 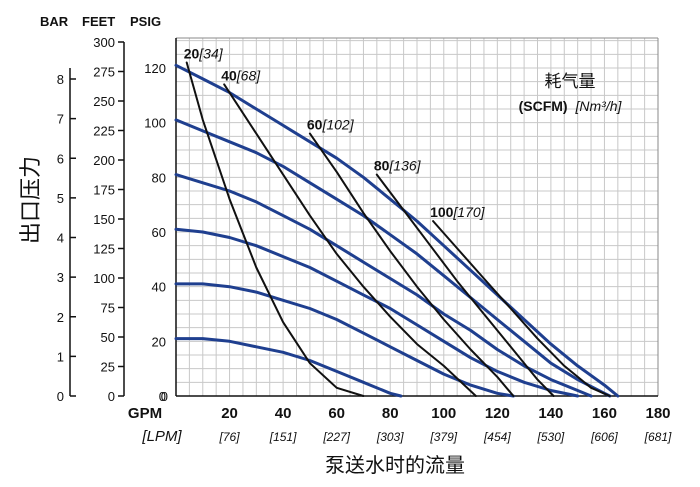 I want to click on feet-tick-label: 0, so click(x=111, y=396).